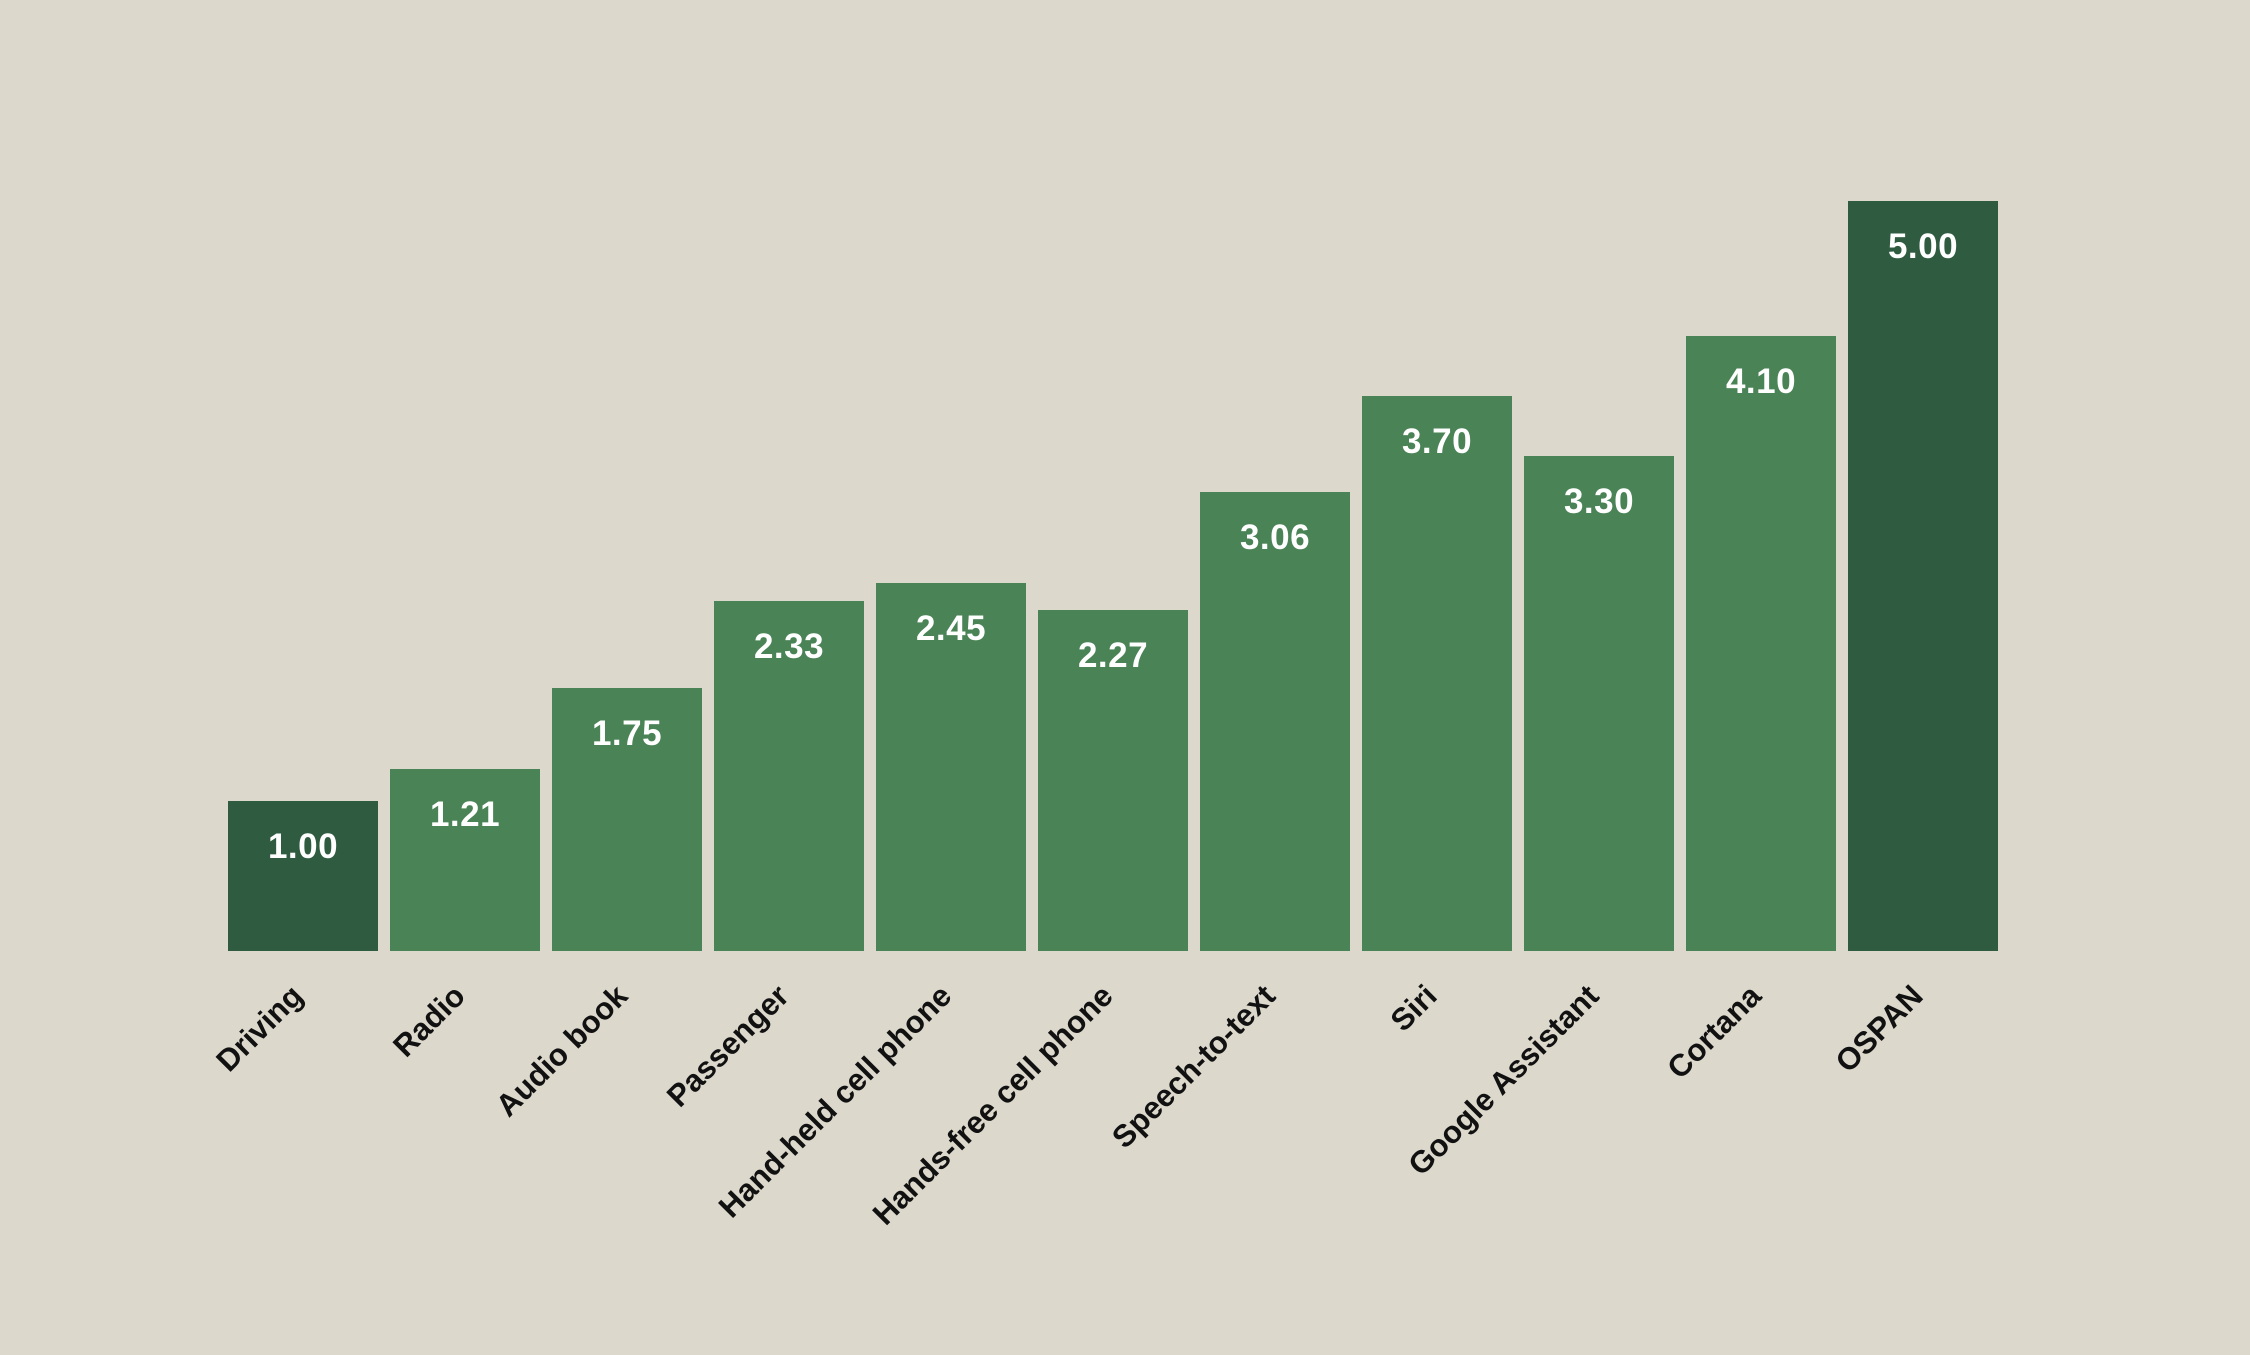 Image resolution: width=2250 pixels, height=1355 pixels. Describe the element at coordinates (1194, 1066) in the screenshot. I see `x-axis-label: Speech-to-text` at that location.